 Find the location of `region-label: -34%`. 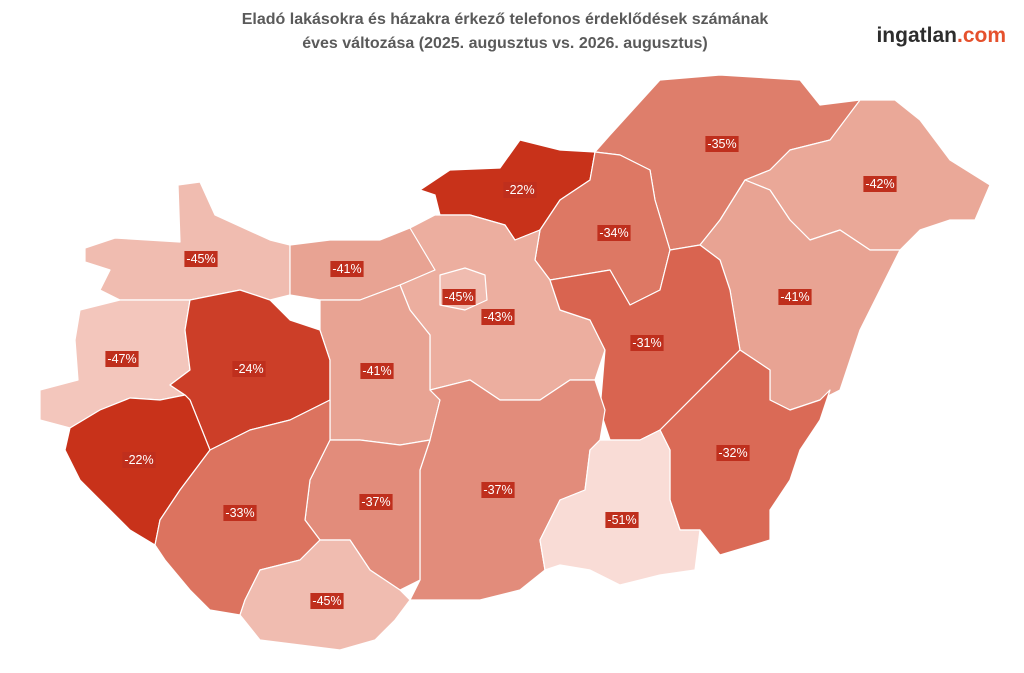

region-label: -34% is located at coordinates (613, 233).